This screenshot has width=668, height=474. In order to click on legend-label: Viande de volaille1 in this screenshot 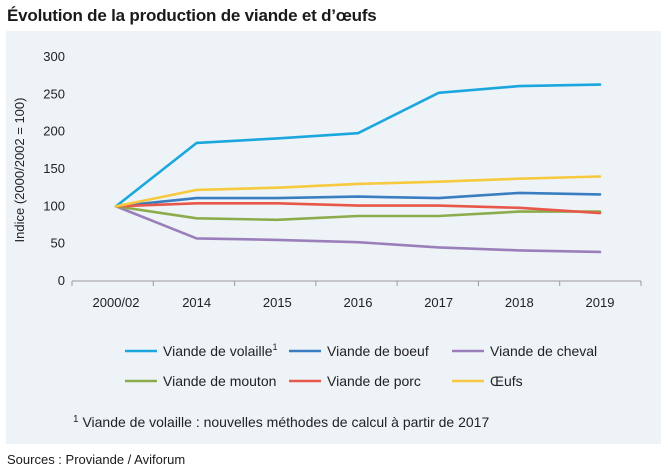, I will do `click(220, 350)`.